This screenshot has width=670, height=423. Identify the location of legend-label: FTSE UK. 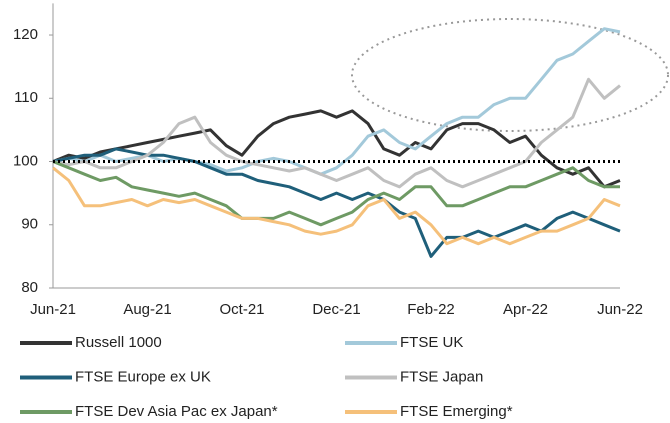
(431, 342).